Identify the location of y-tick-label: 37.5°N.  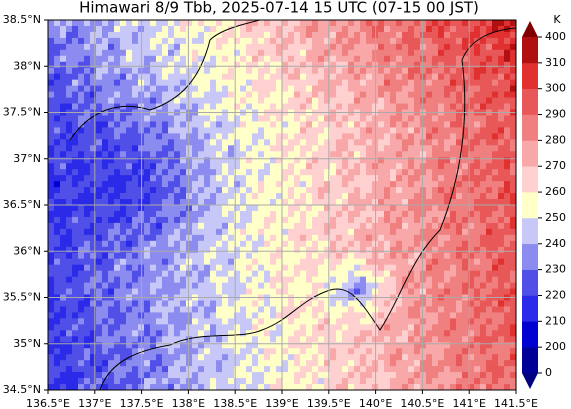
(22, 112).